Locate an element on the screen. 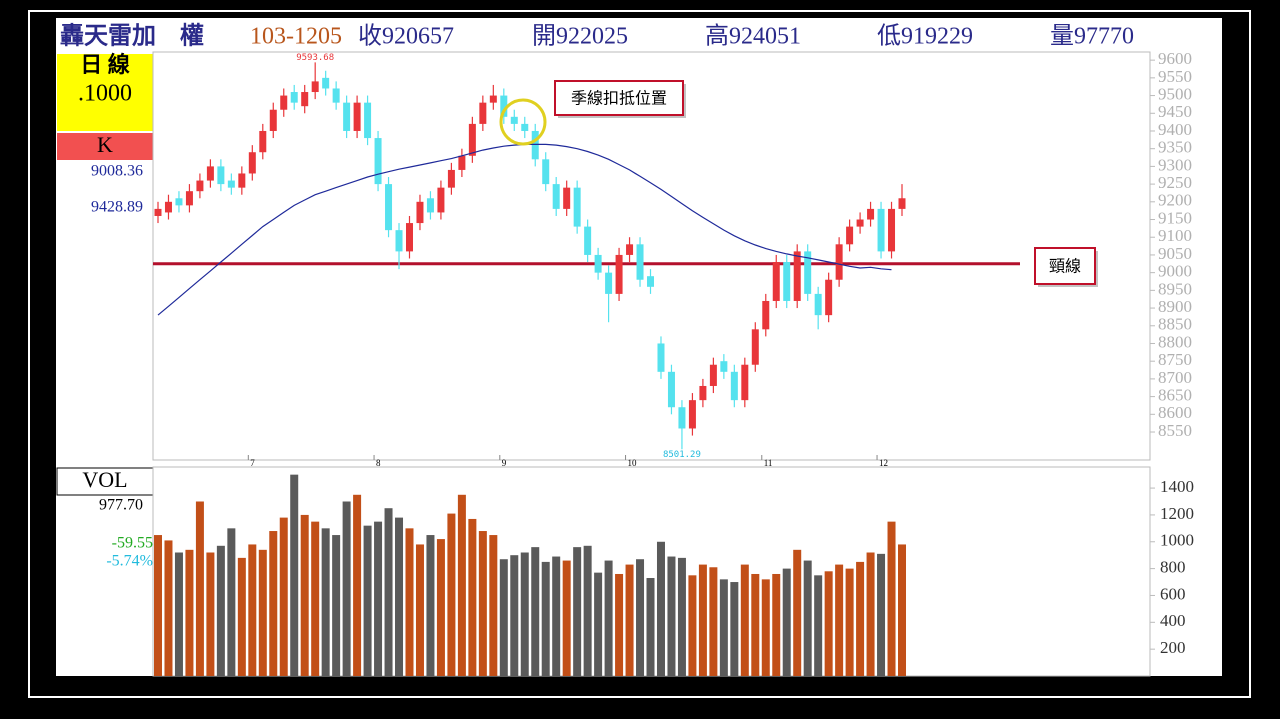 The height and width of the screenshot is (719, 1280). y-tick-label: 8550 is located at coordinates (1175, 430).